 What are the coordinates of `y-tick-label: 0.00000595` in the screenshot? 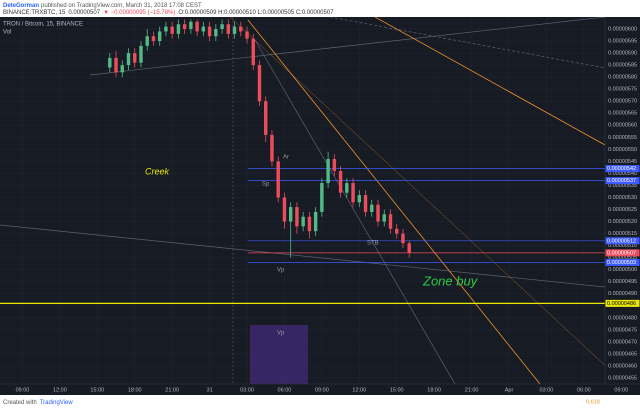 It's located at (622, 42).